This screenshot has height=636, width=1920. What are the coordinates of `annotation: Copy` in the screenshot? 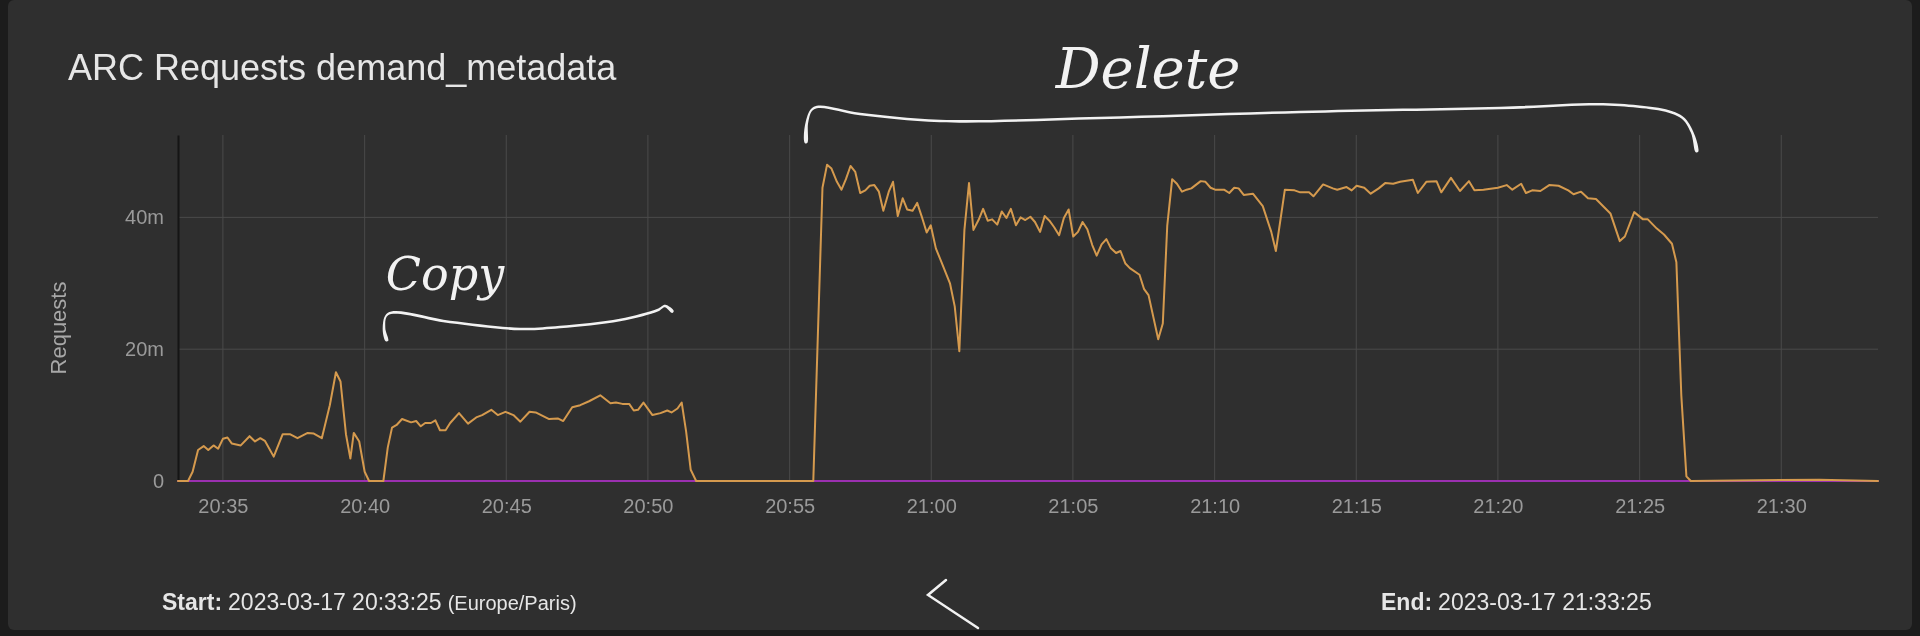 It's located at (445, 274).